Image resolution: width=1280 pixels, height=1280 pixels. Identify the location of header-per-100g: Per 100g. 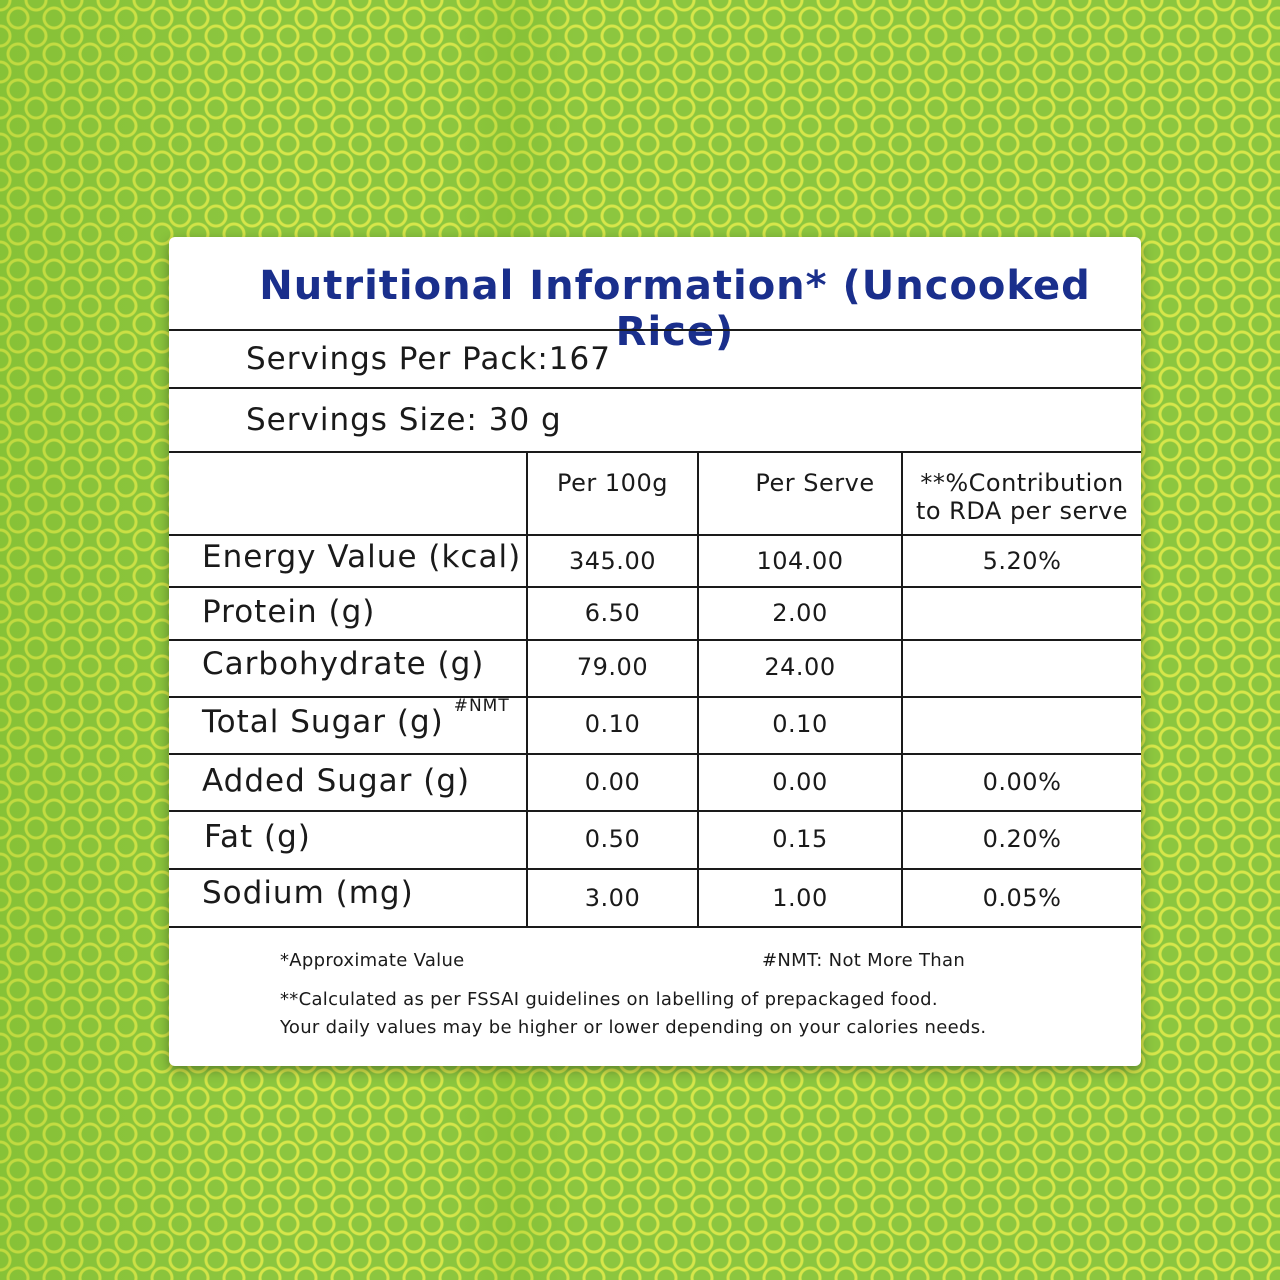
(612, 483).